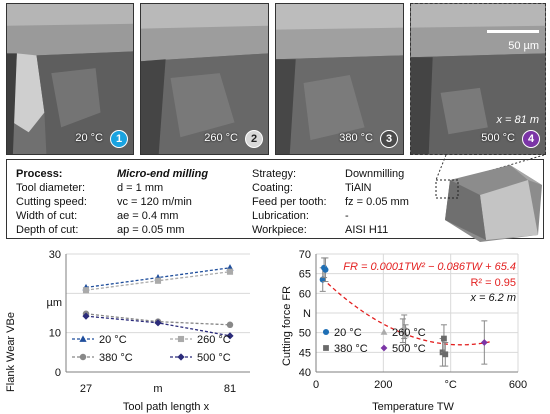 The image size is (550, 414). I want to click on x-tick-label: °C, so click(450, 385).